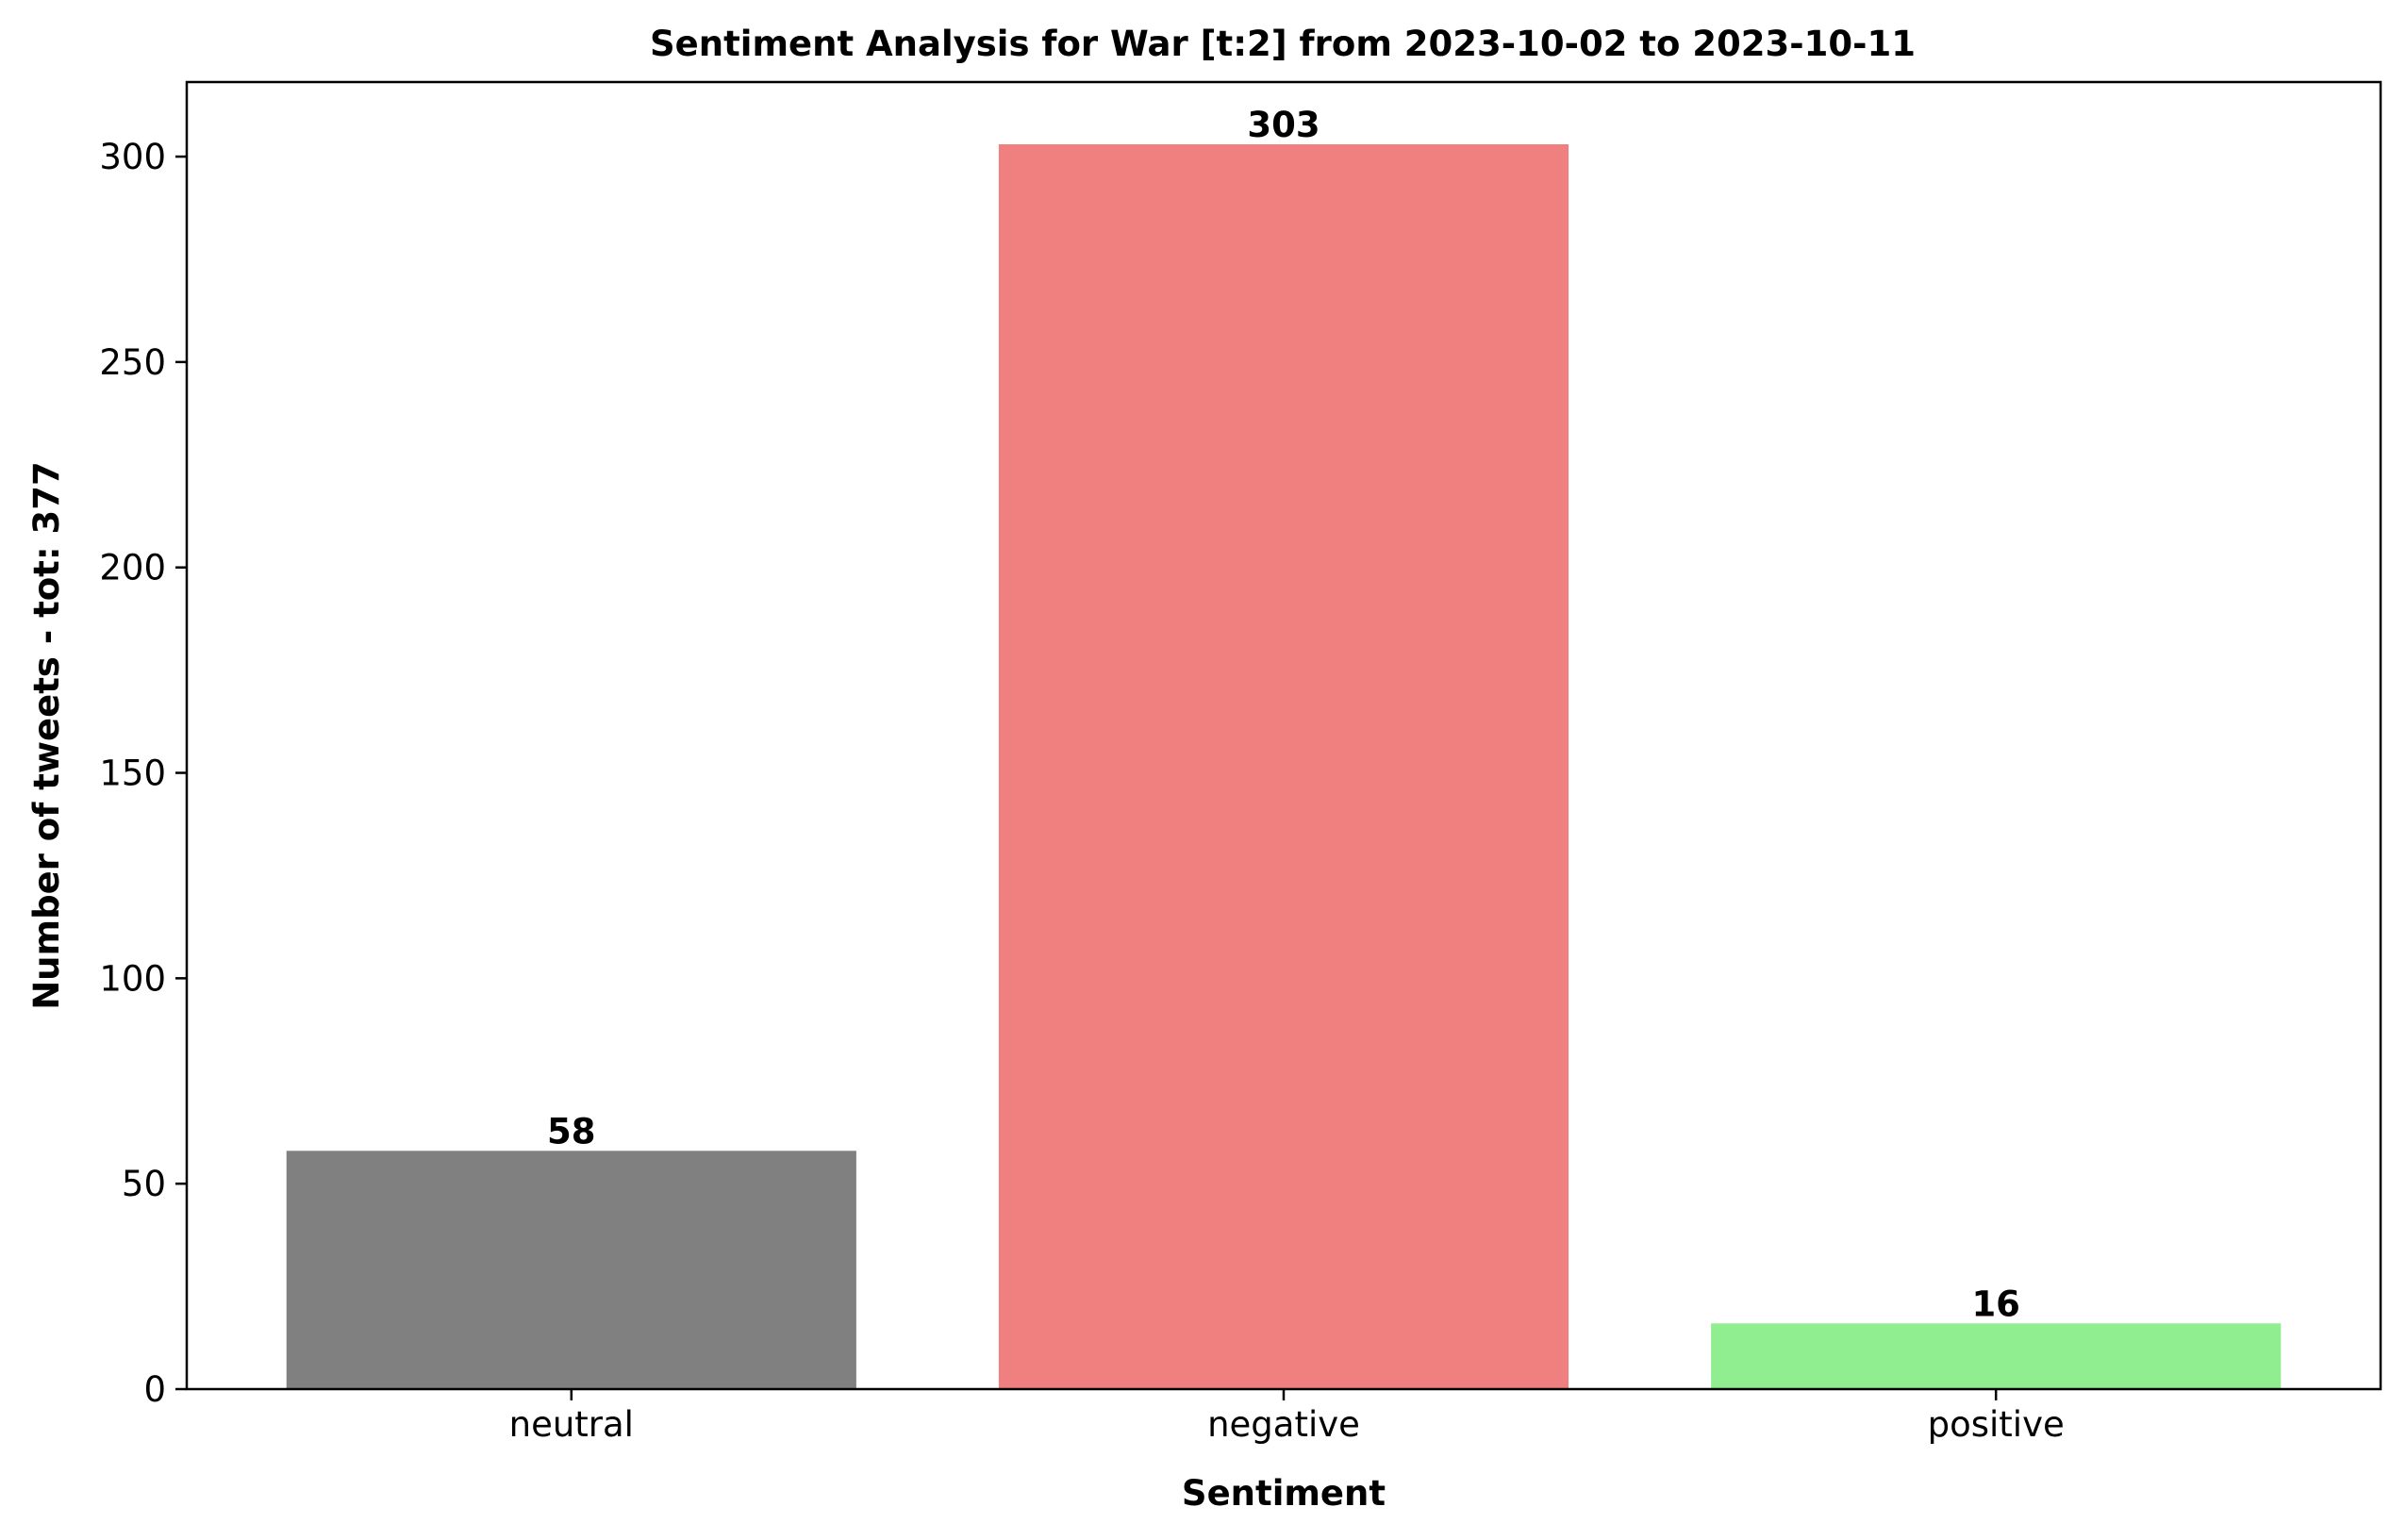 This screenshot has width=2407, height=1540. Describe the element at coordinates (1284, 1493) in the screenshot. I see `x-axis-label: Sentiment` at that location.